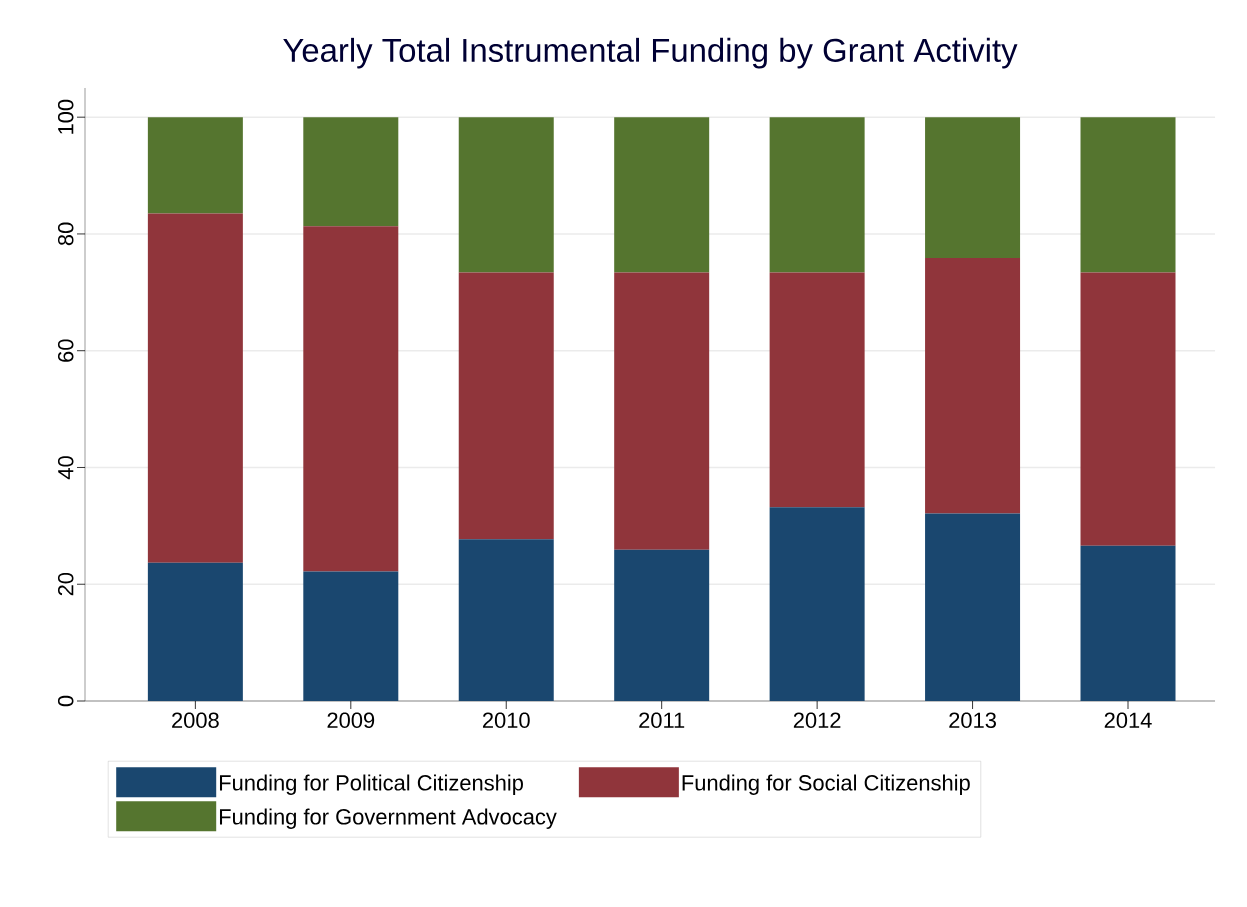  What do you see at coordinates (1128, 720) in the screenshot?
I see `x-tick-label: 2014` at bounding box center [1128, 720].